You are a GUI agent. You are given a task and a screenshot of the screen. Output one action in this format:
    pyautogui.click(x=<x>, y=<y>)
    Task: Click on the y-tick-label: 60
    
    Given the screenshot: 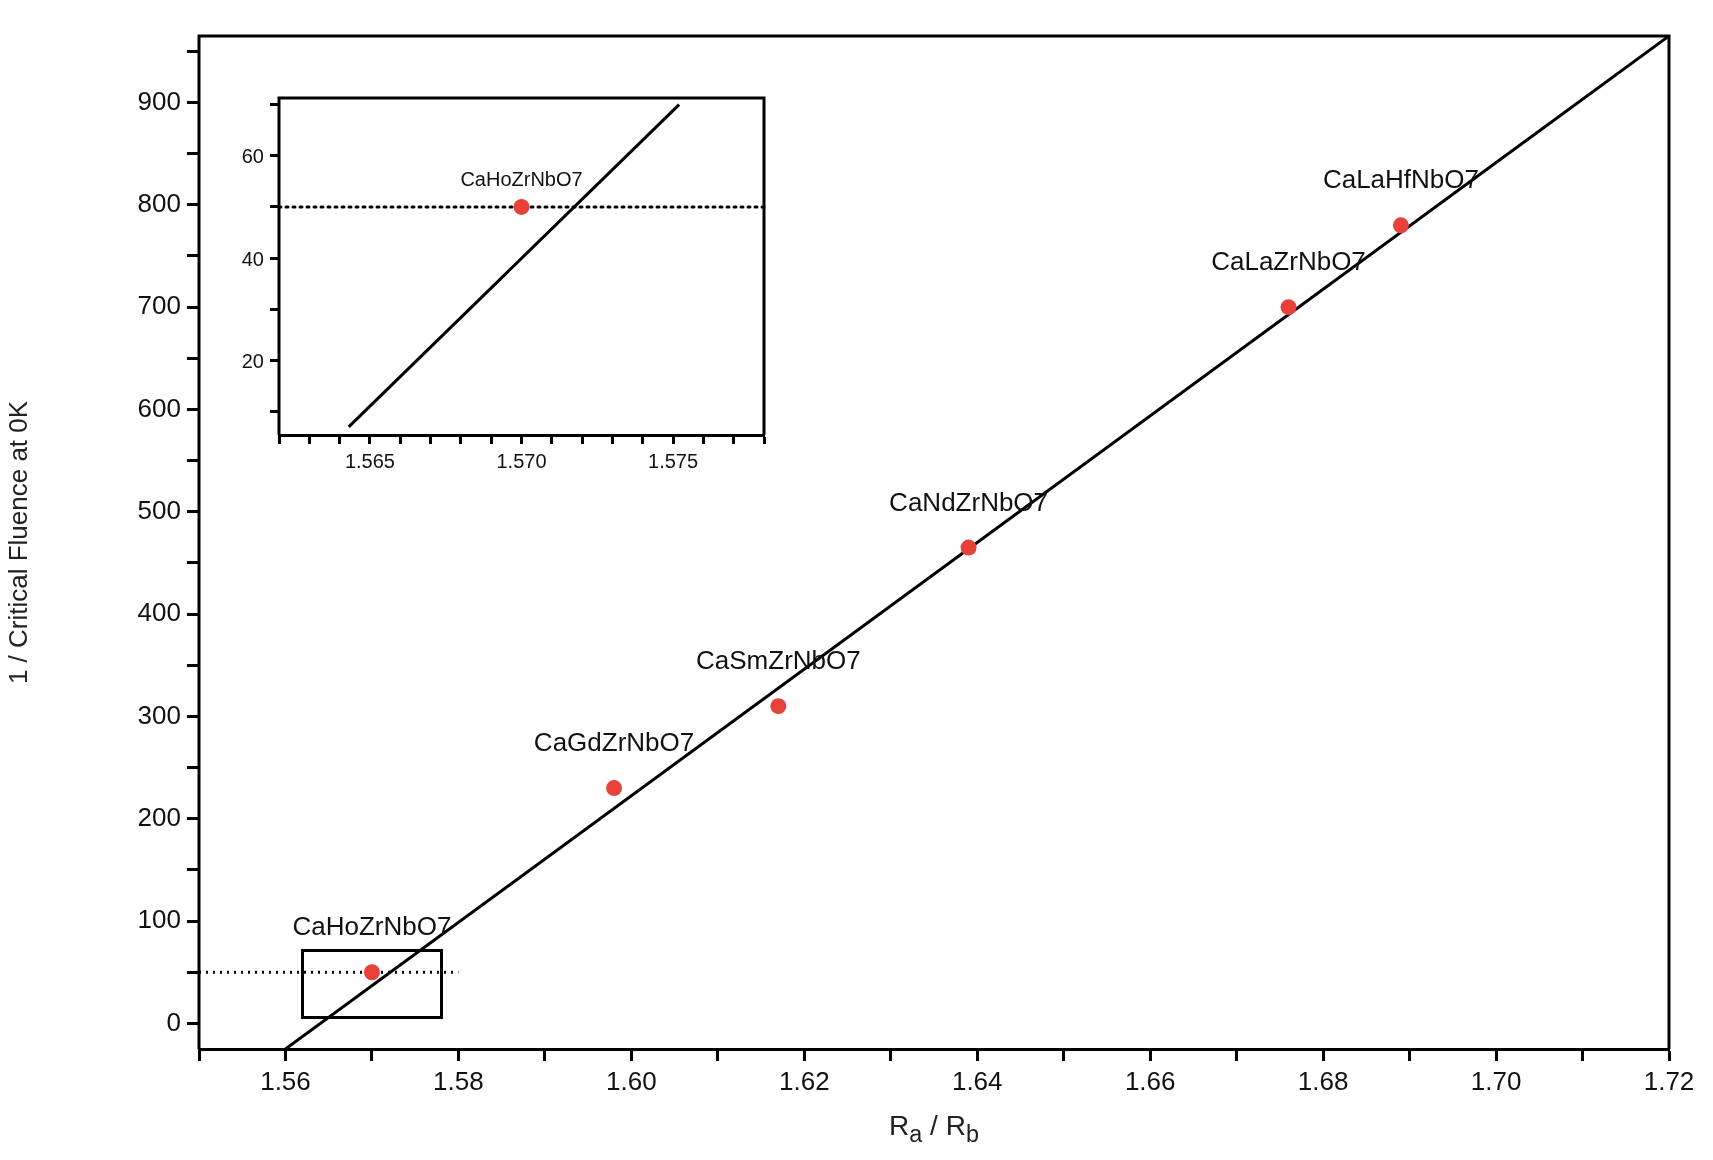 What is the action you would take?
    pyautogui.click(x=252, y=156)
    